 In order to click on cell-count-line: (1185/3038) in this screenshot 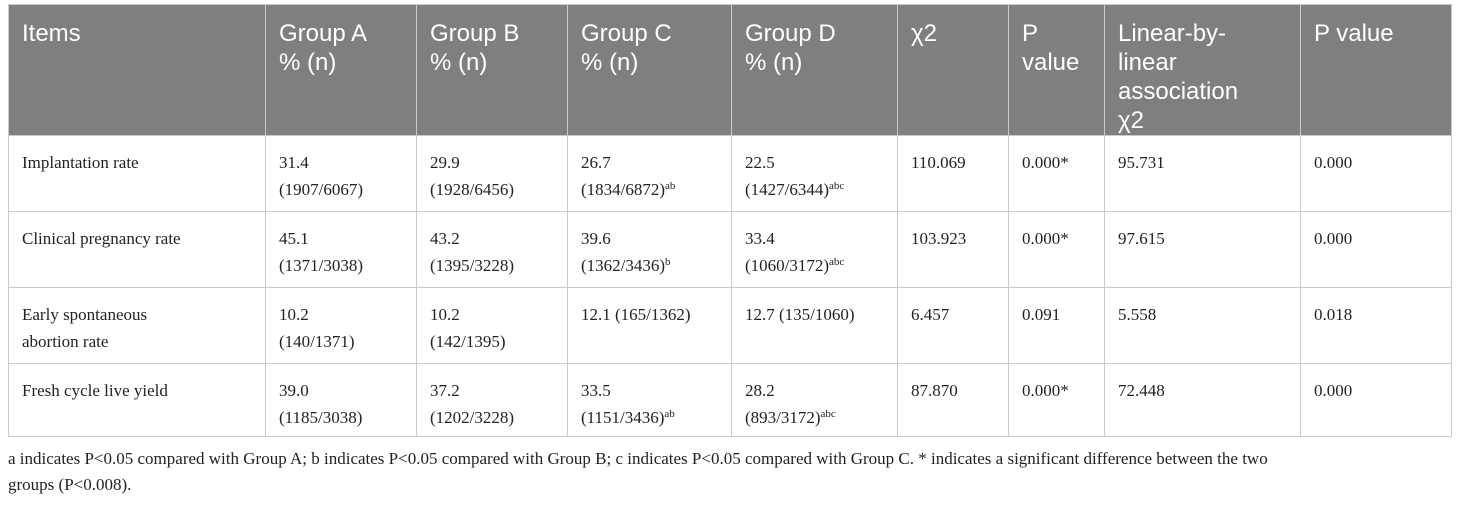, I will do `click(341, 417)`.